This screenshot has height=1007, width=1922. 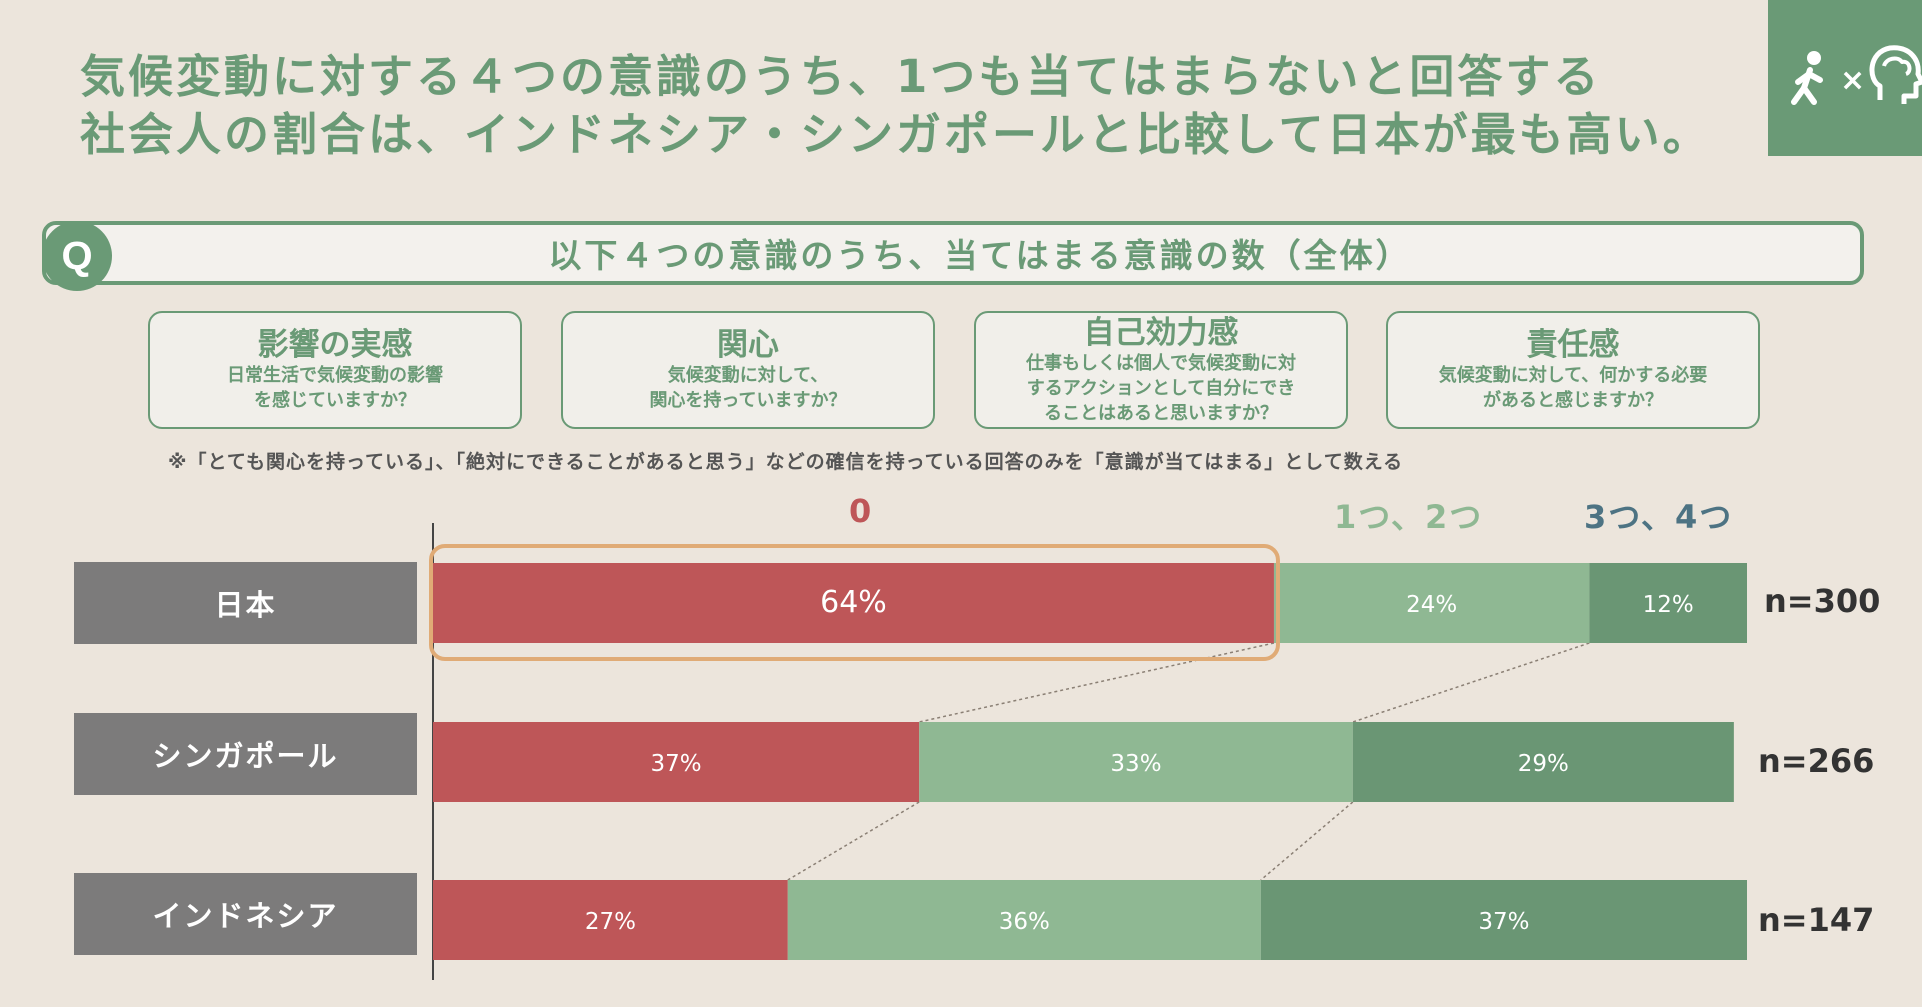 I want to click on bar-value-label: 12%, so click(x=1668, y=605).